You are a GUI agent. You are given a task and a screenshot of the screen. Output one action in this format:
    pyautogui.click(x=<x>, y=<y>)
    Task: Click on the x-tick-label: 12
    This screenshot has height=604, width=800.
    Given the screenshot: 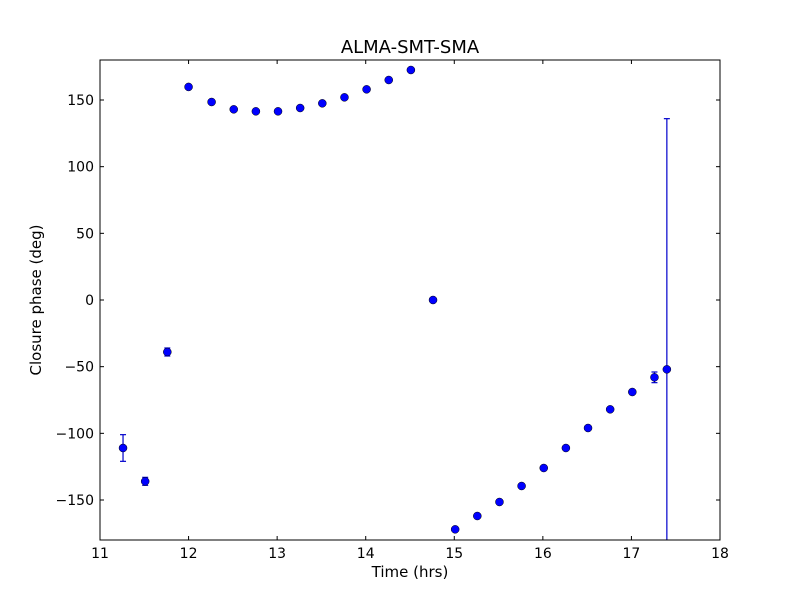 What is the action you would take?
    pyautogui.click(x=189, y=554)
    